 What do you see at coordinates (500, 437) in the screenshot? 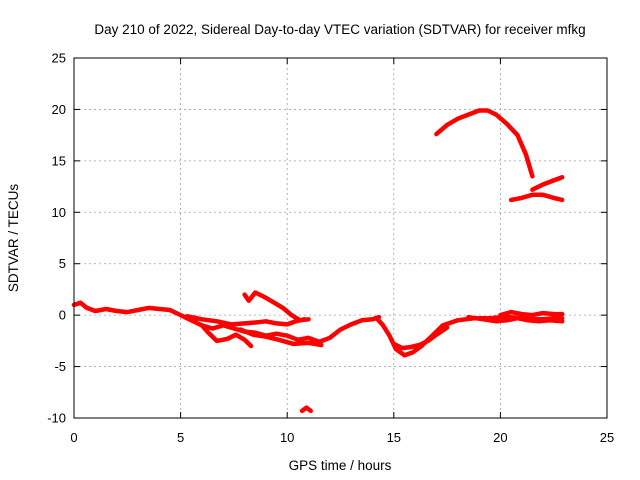
I see `x-tick-label-4: 20` at bounding box center [500, 437].